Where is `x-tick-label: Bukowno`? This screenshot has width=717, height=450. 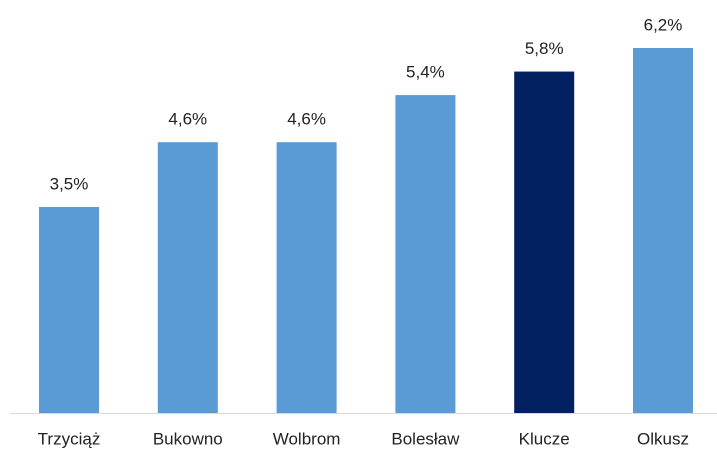
x-tick-label: Bukowno is located at coordinates (188, 438).